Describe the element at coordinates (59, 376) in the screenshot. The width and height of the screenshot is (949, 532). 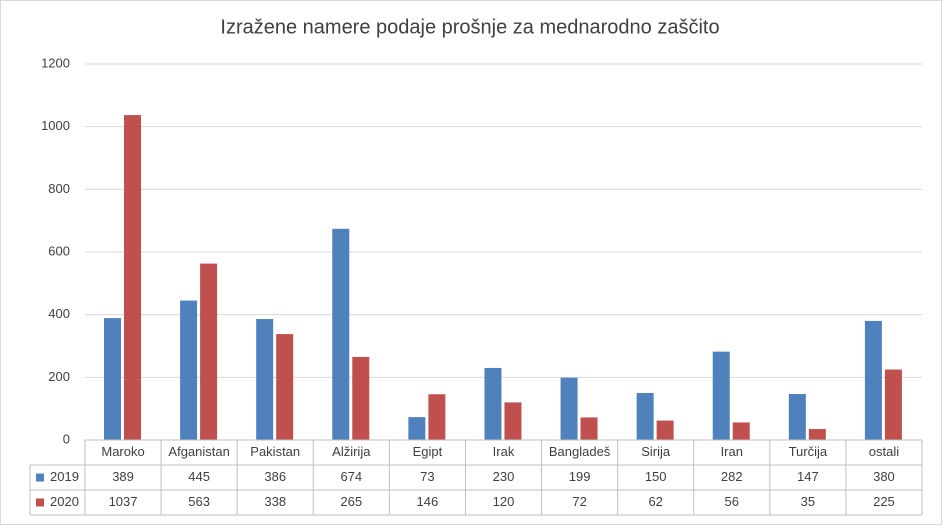
I see `y-tick-label: 200` at that location.